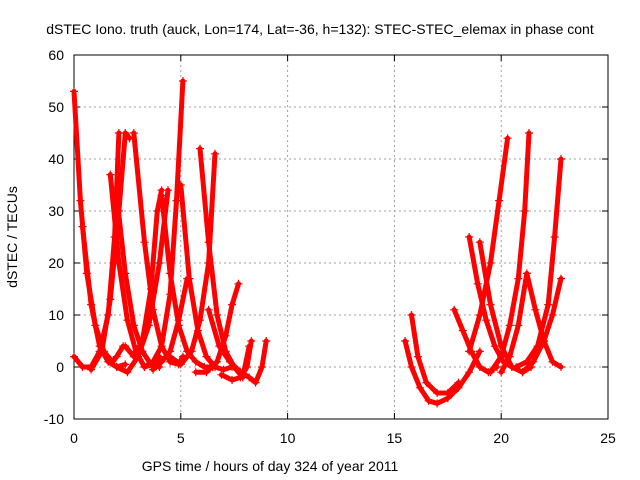 The image size is (640, 480). I want to click on y-tick-label: 30, so click(56, 211).